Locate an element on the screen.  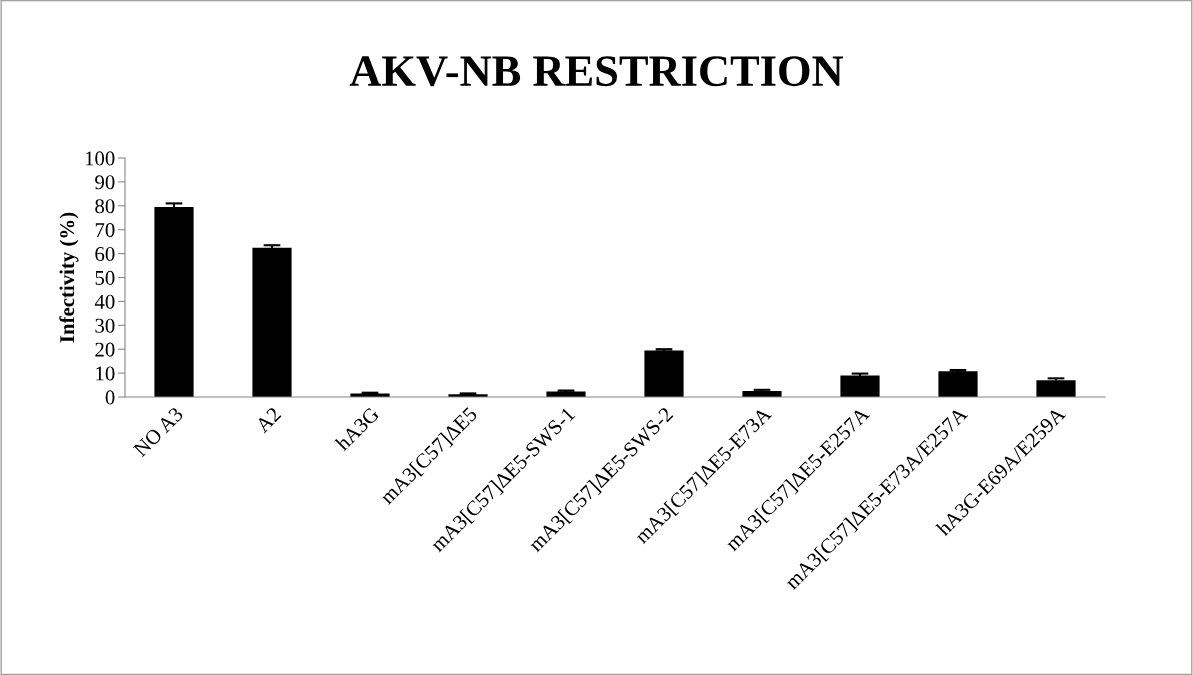
y-tick-label: 50 is located at coordinates (105, 277).